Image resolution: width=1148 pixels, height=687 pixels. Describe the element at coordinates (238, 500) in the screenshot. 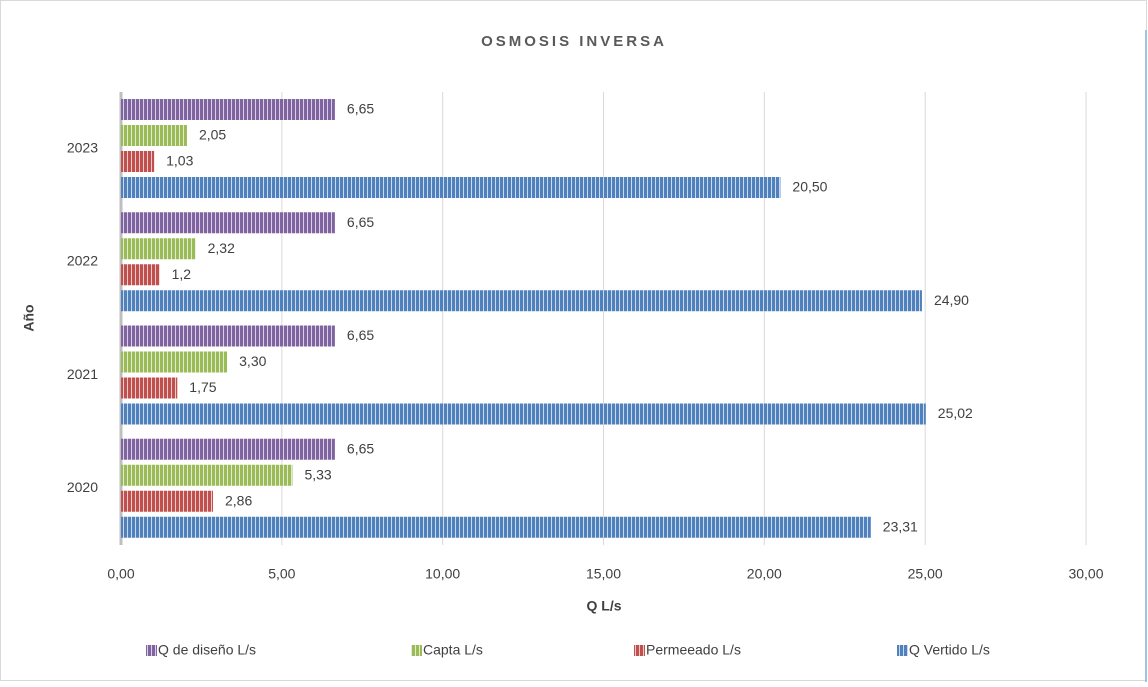

I see `value-label: 2,86` at that location.